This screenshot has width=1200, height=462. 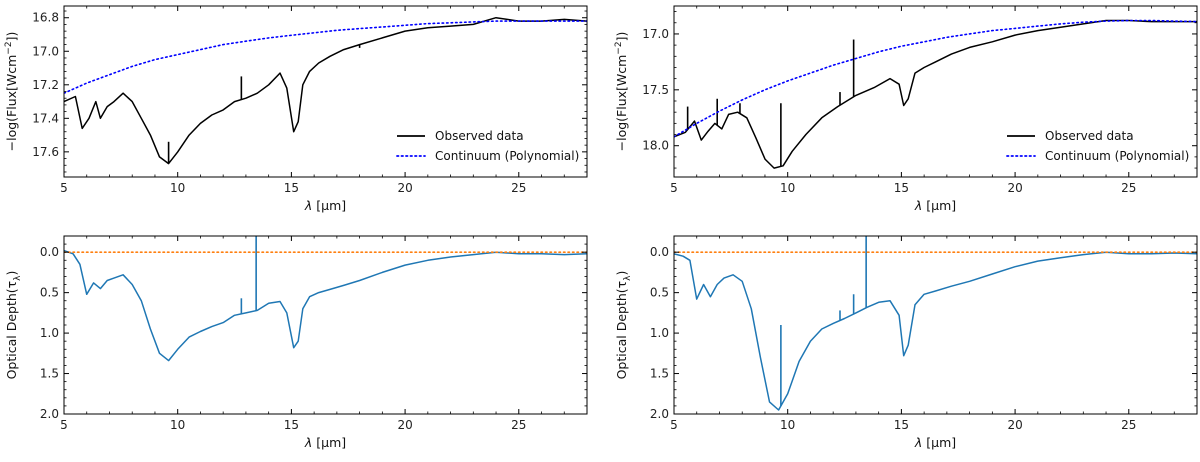 I want to click on optical-depth-line, so click(x=325, y=305).